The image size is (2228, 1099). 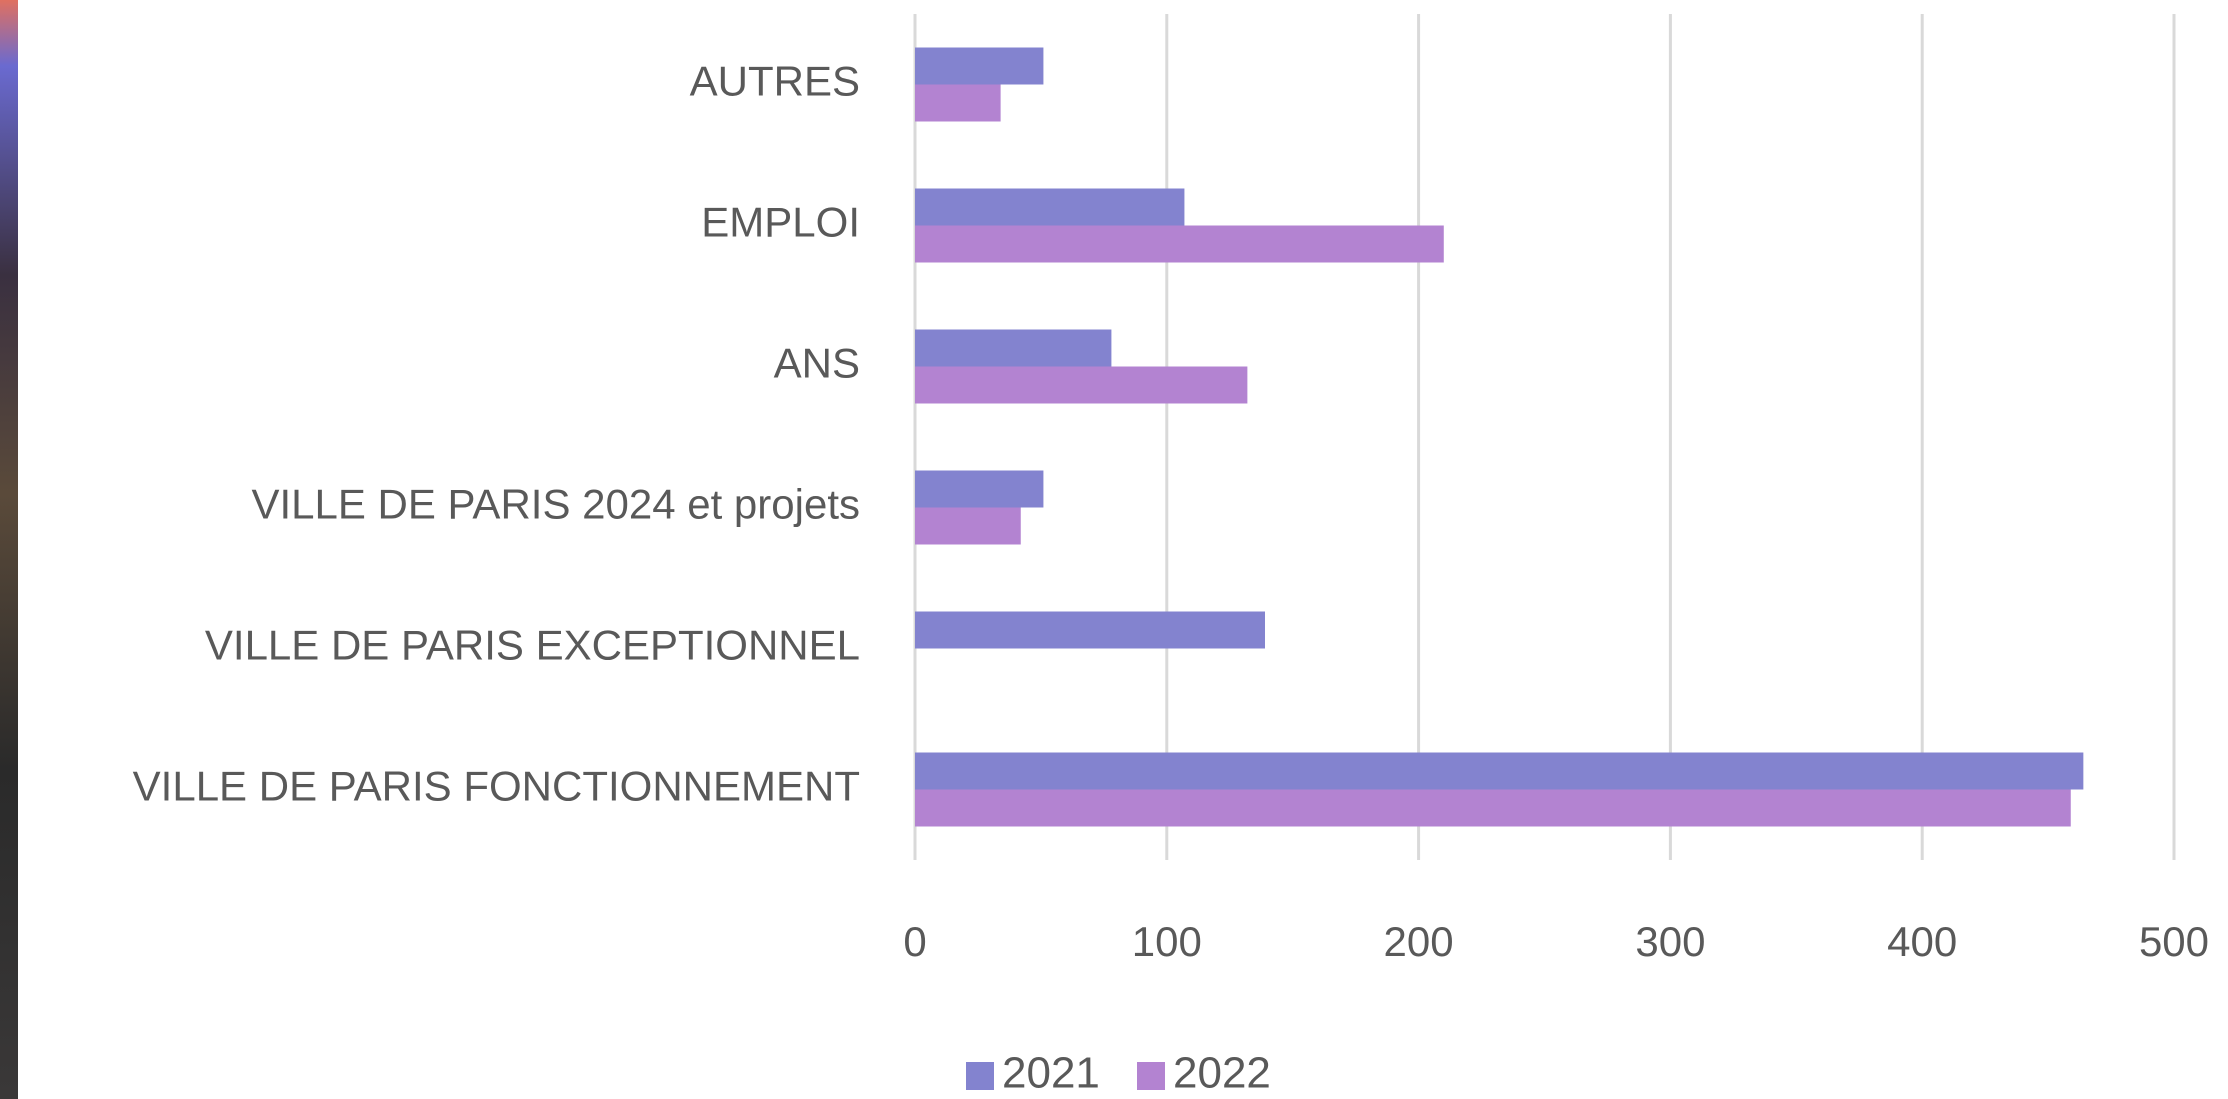 What do you see at coordinates (1419, 941) in the screenshot?
I see `x-tick-label: 200` at bounding box center [1419, 941].